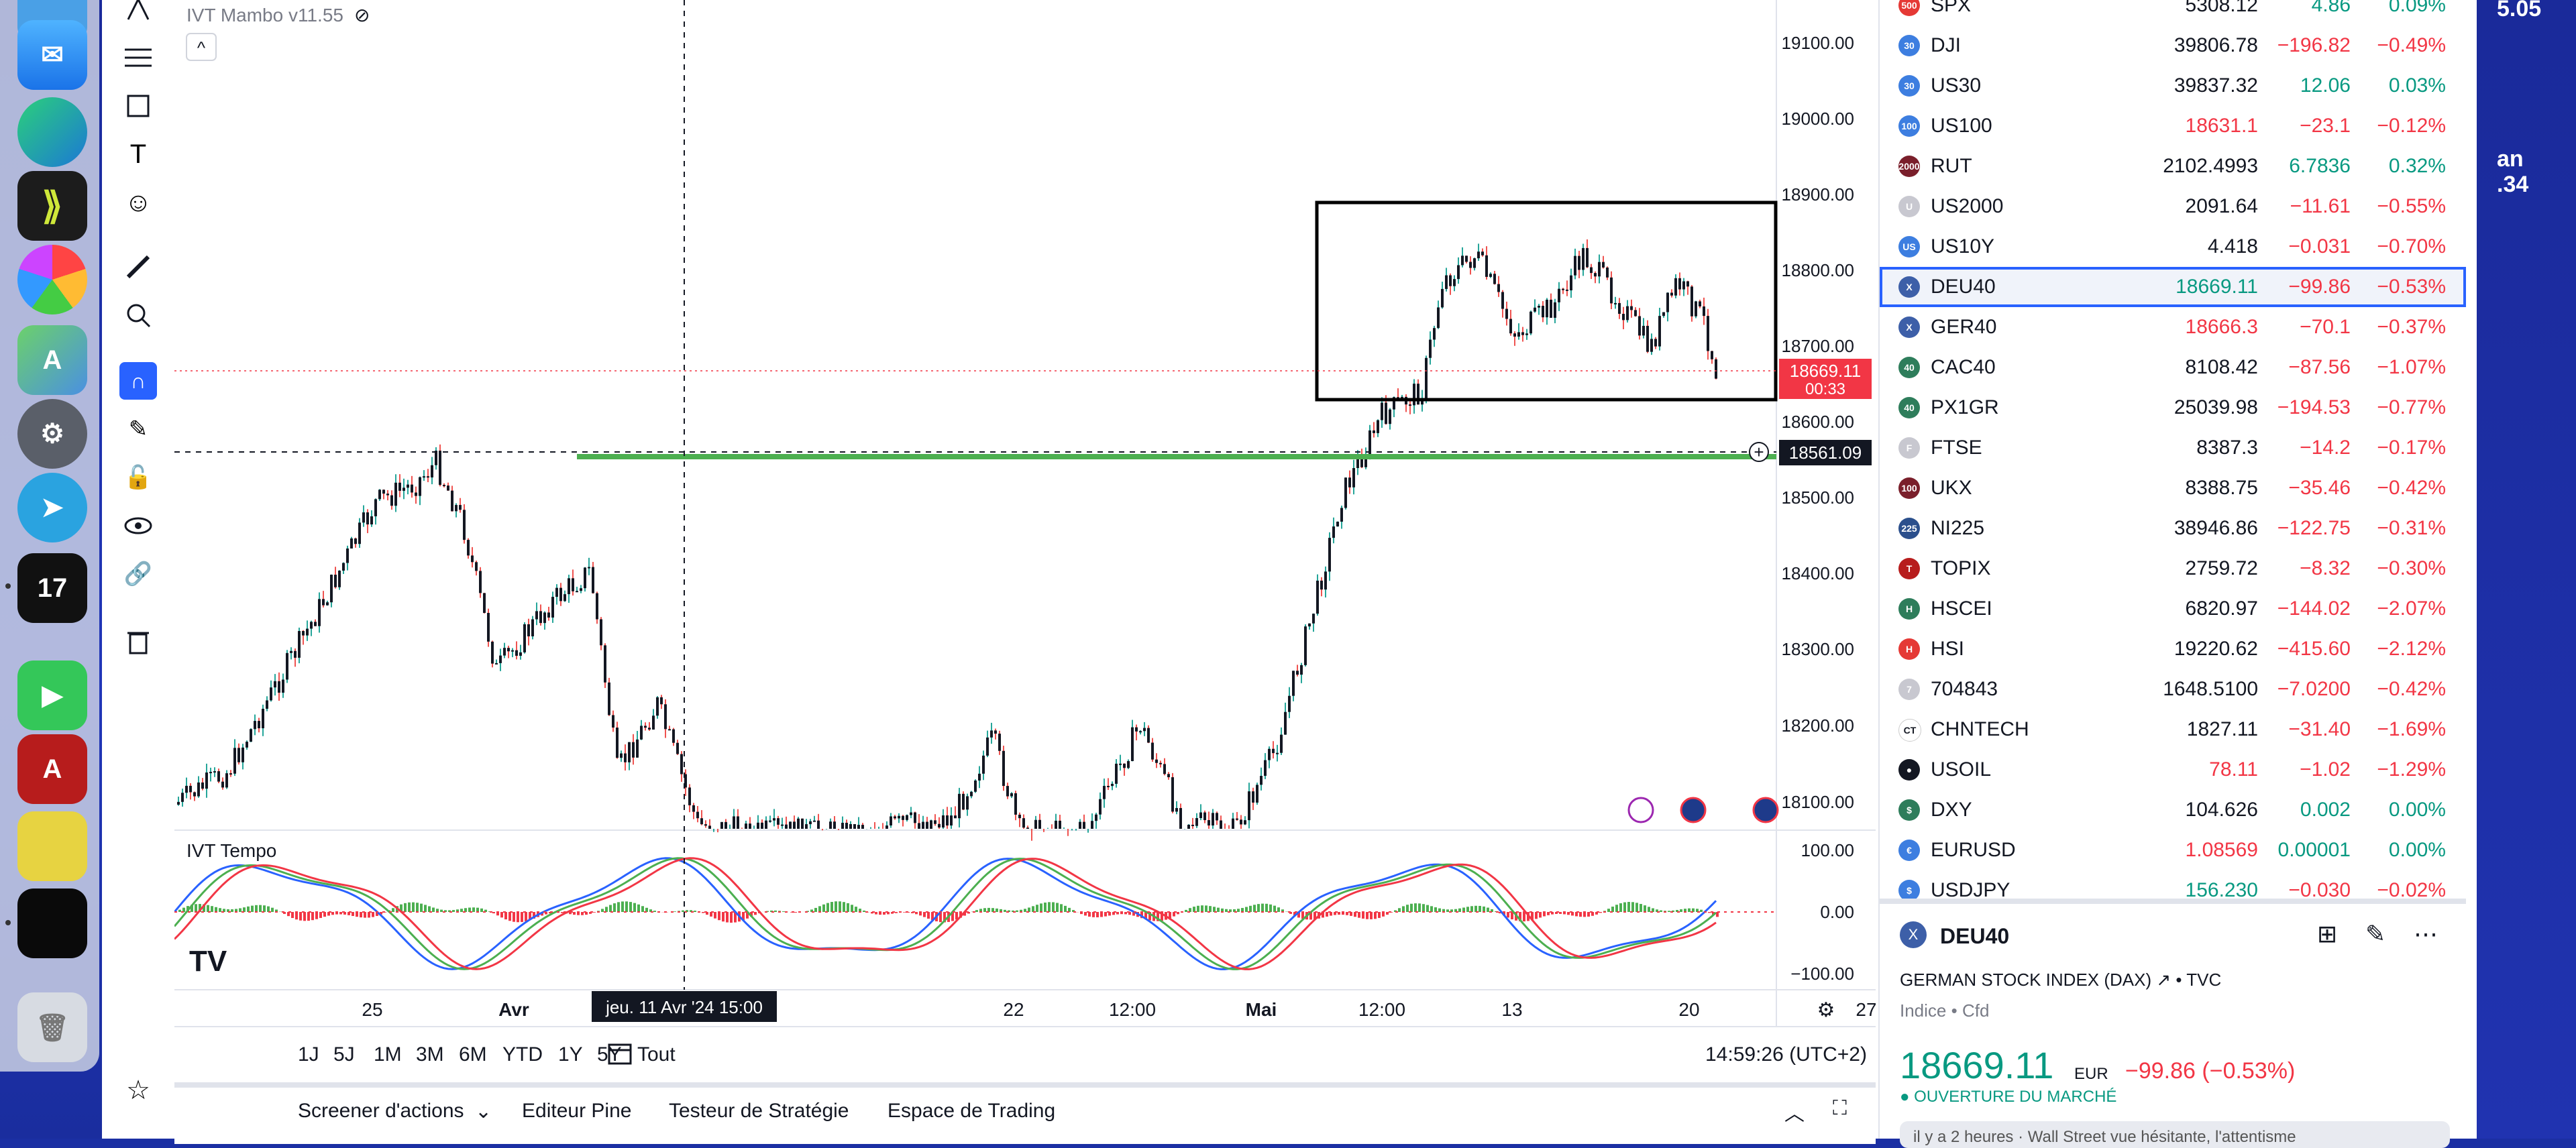  I want to click on magnet-tool-icon: ∩, so click(138, 381).